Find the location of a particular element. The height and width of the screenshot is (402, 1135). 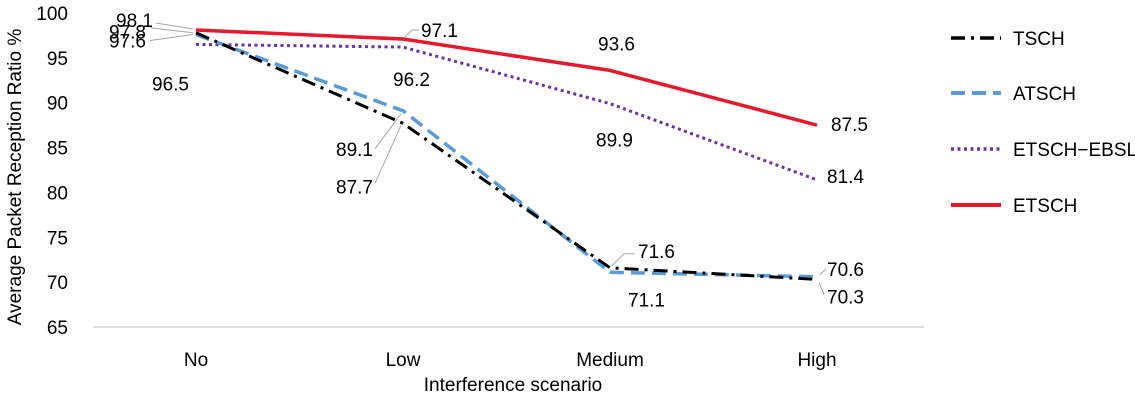

y-axis-title: Average Packet Reception Ratio % is located at coordinates (15, 177).